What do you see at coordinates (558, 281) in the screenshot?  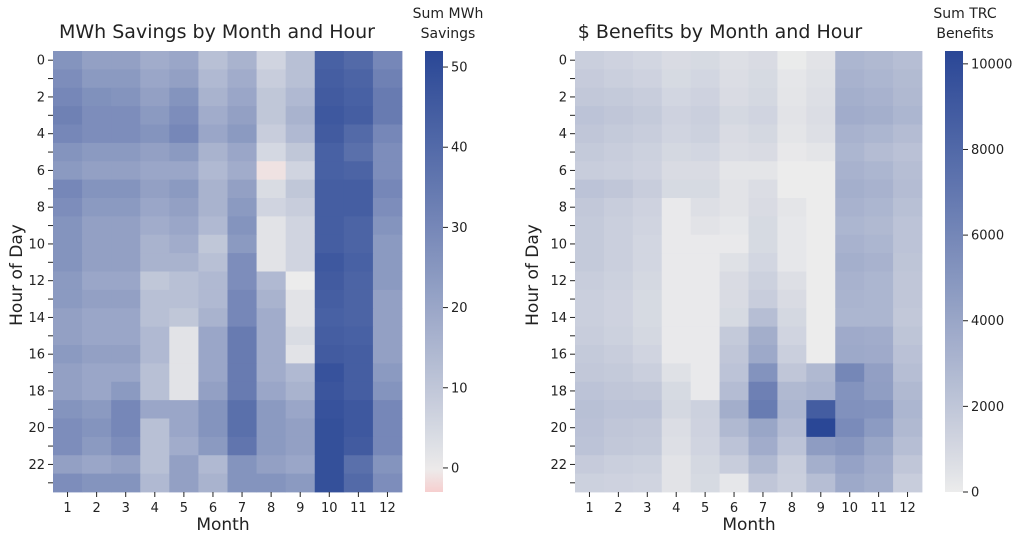 I see `y-tick-label: 12` at bounding box center [558, 281].